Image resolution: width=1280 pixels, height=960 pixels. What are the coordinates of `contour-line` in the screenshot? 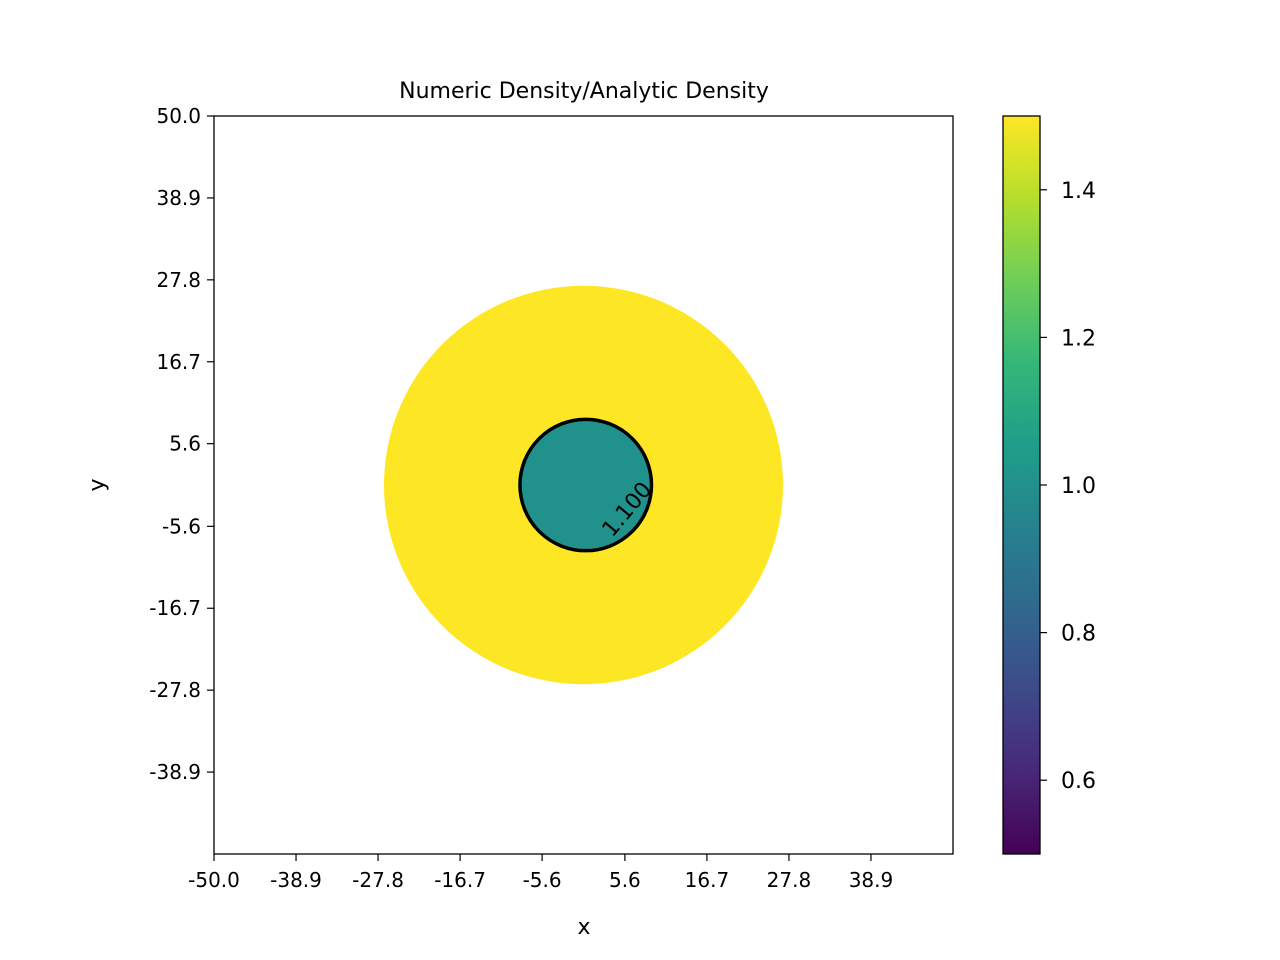 It's located at (586, 485).